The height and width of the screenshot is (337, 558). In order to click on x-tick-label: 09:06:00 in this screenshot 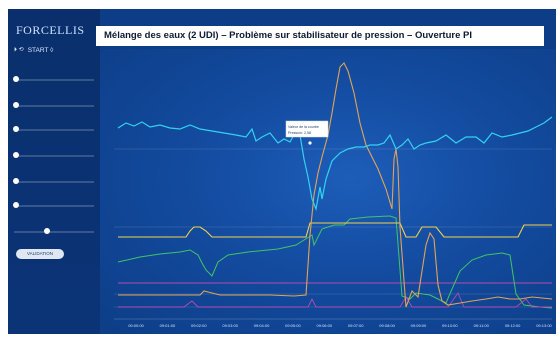, I will do `click(325, 325)`.